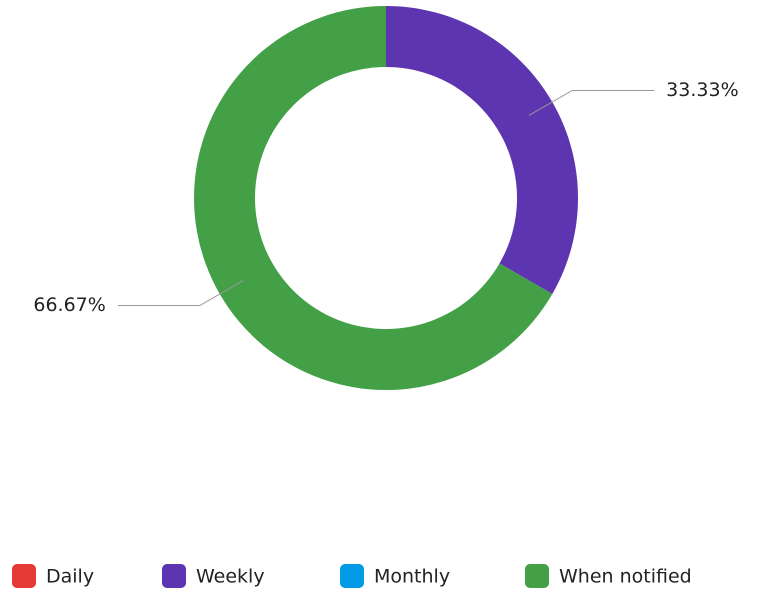 This screenshot has width=766, height=592. What do you see at coordinates (412, 577) in the screenshot?
I see `legend-label: Monthly` at bounding box center [412, 577].